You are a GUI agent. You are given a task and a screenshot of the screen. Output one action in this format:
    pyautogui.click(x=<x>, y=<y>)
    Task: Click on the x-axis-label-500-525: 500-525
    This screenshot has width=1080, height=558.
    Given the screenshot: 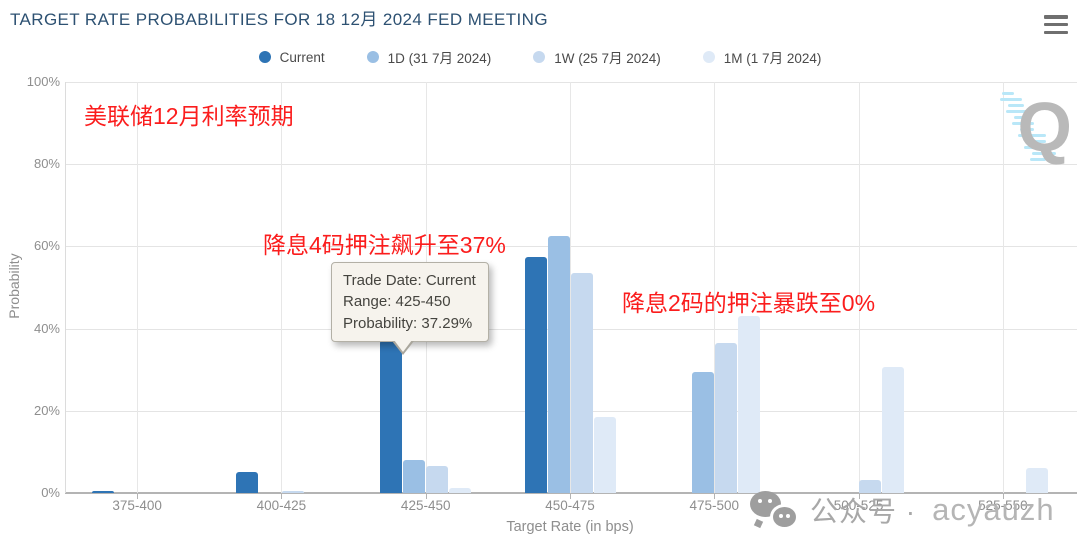 What is the action you would take?
    pyautogui.click(x=858, y=505)
    